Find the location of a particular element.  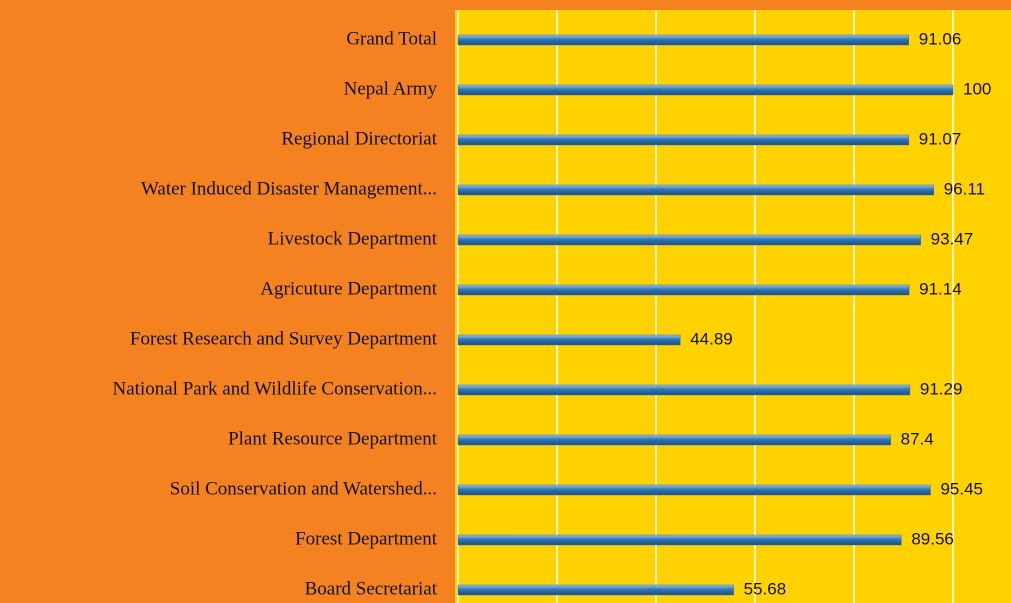

value-label: 55.68 is located at coordinates (765, 588).